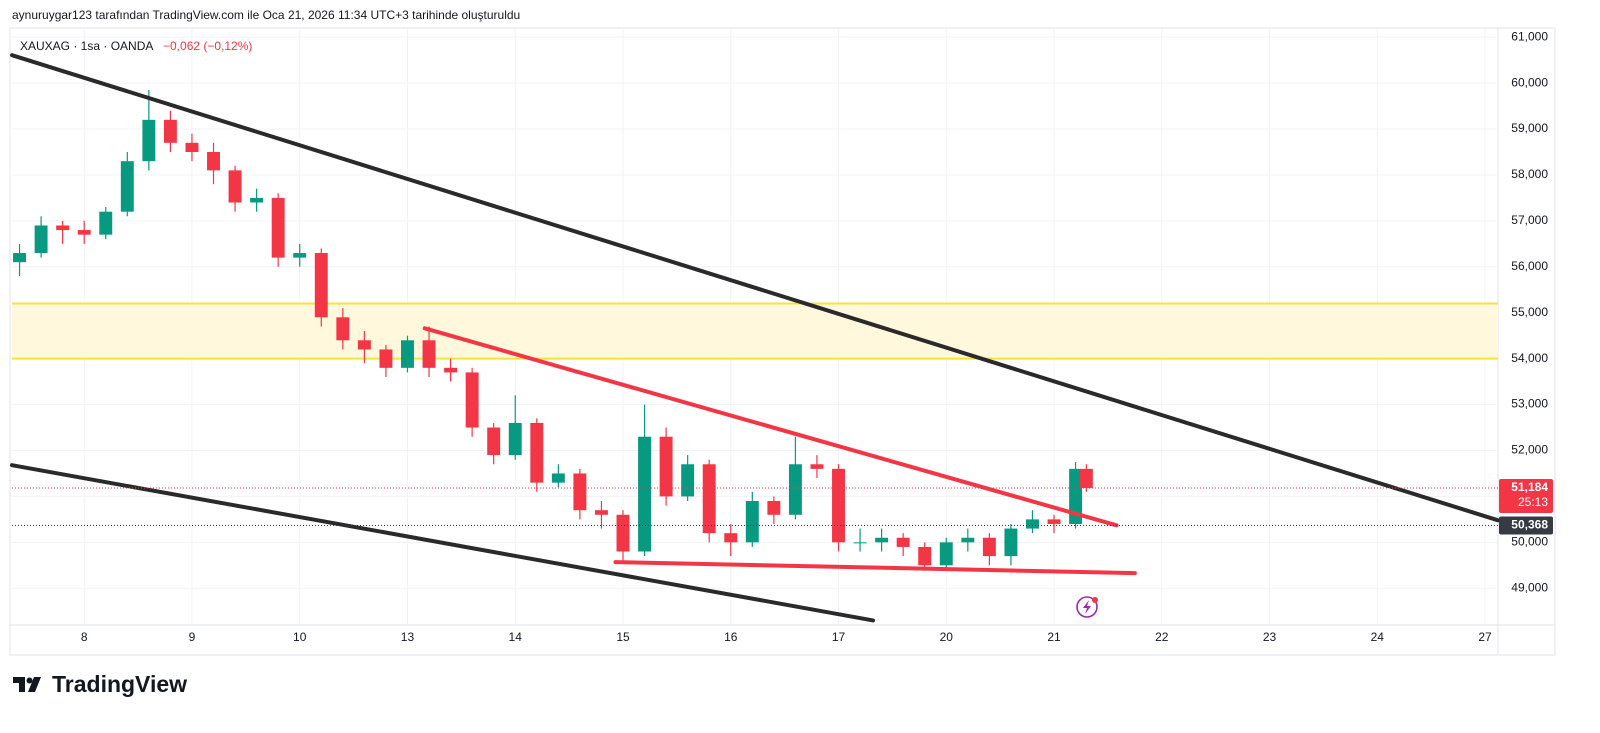 The height and width of the screenshot is (733, 1600). Describe the element at coordinates (516, 637) in the screenshot. I see `x-tick-label: 14` at that location.